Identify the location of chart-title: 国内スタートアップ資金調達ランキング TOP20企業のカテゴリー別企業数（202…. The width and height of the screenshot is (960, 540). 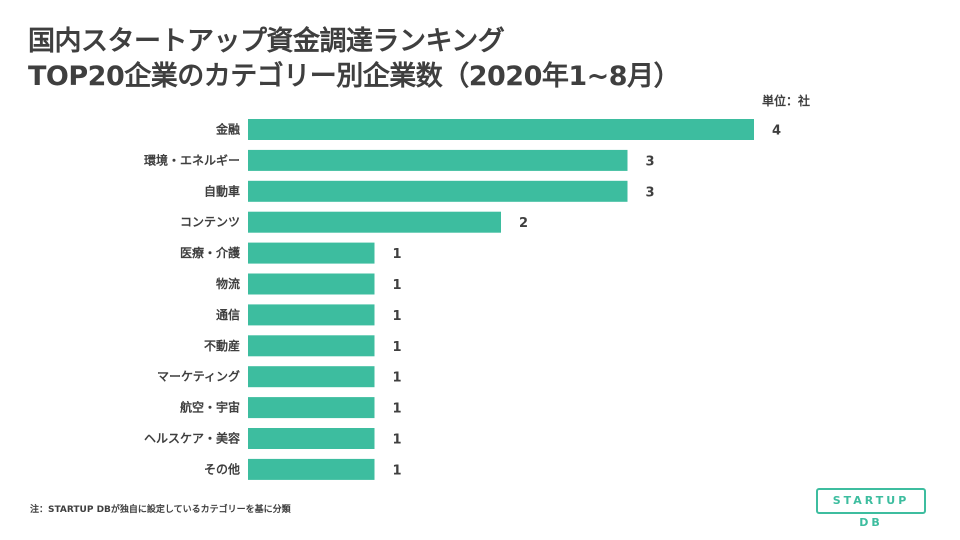
(354, 59).